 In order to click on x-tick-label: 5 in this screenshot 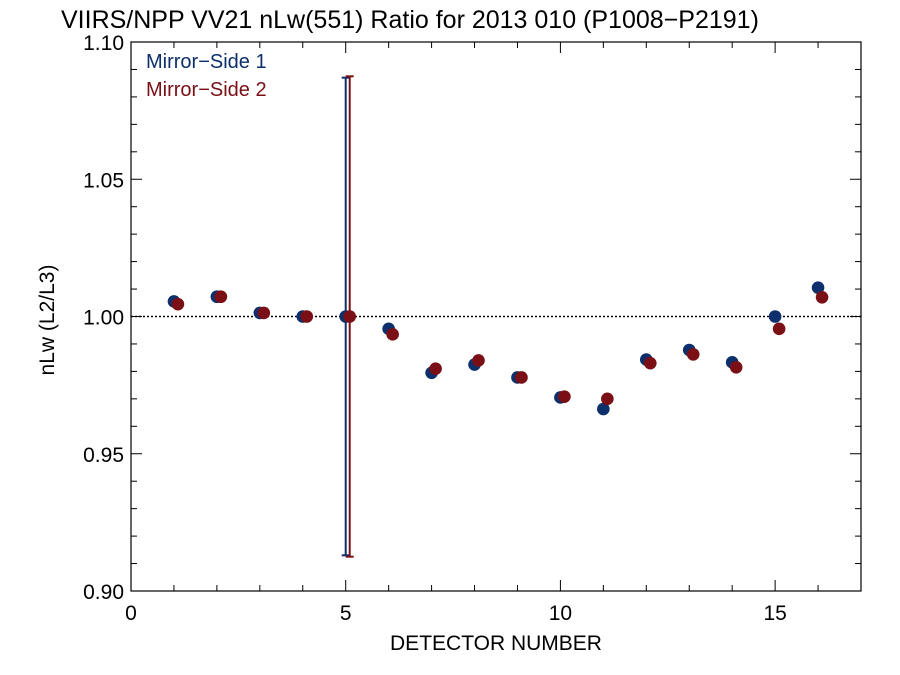, I will do `click(346, 613)`.